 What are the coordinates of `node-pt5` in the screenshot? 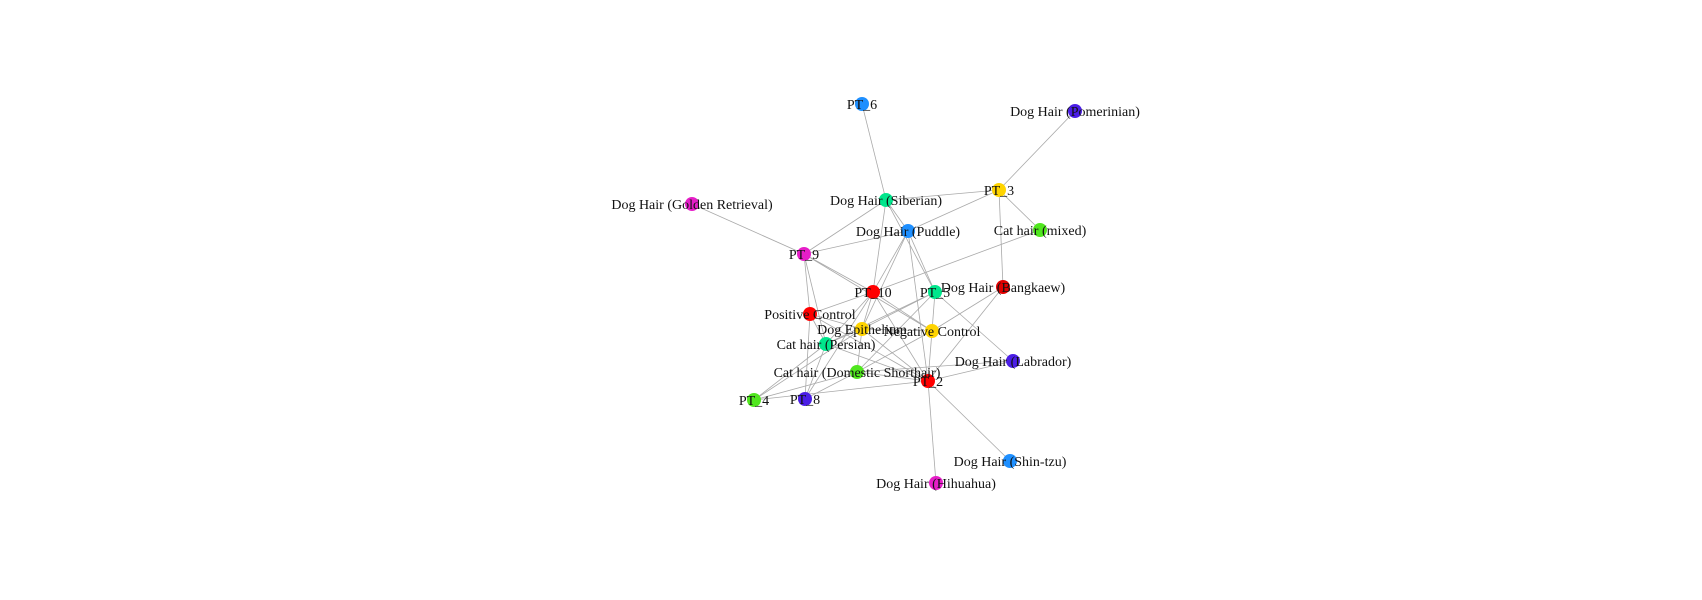 It's located at (935, 292).